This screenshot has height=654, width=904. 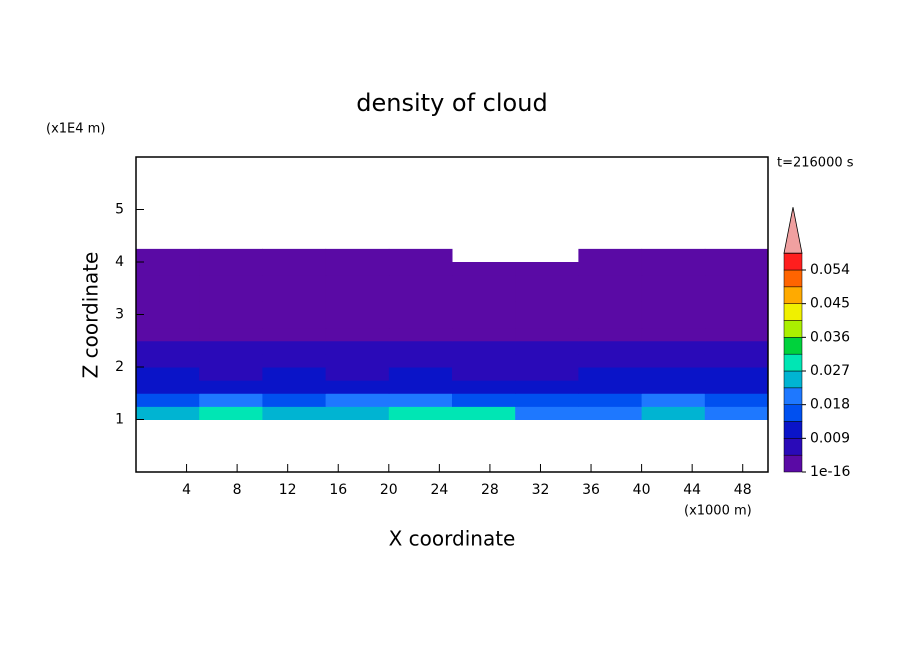 I want to click on colorbar-extension, so click(x=793, y=230).